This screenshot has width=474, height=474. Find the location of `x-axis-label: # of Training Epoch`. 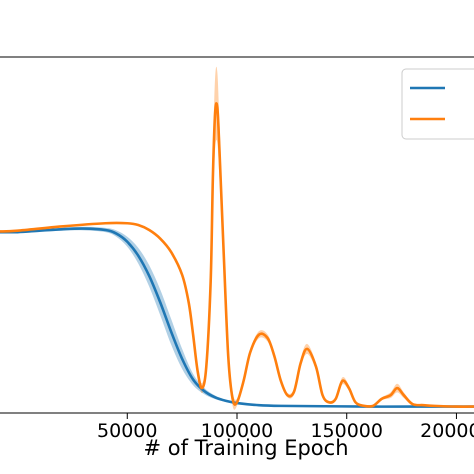

x-axis-label: # of Training Epoch is located at coordinates (245, 448).